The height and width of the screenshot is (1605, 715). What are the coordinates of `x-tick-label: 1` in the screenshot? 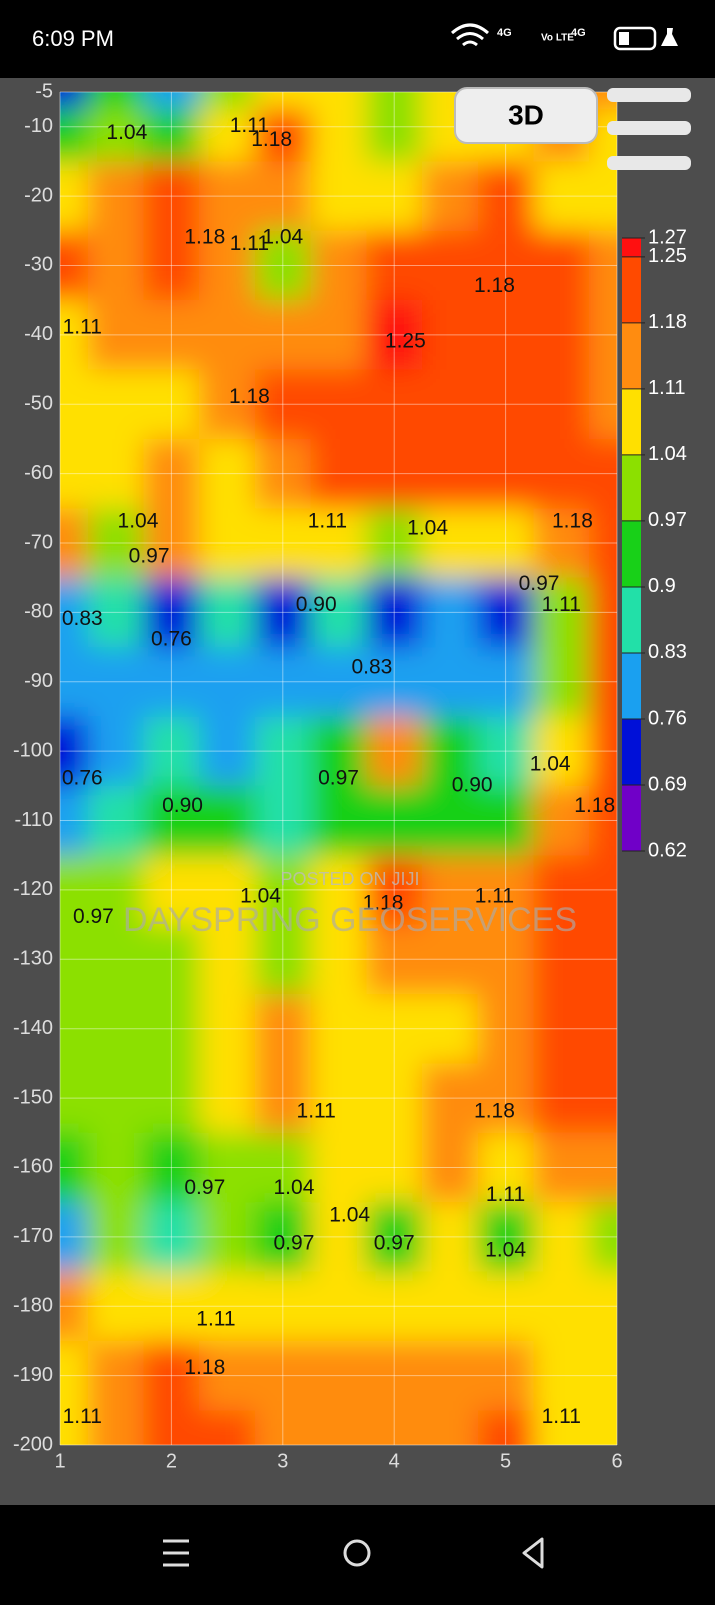 It's located at (59, 1461).